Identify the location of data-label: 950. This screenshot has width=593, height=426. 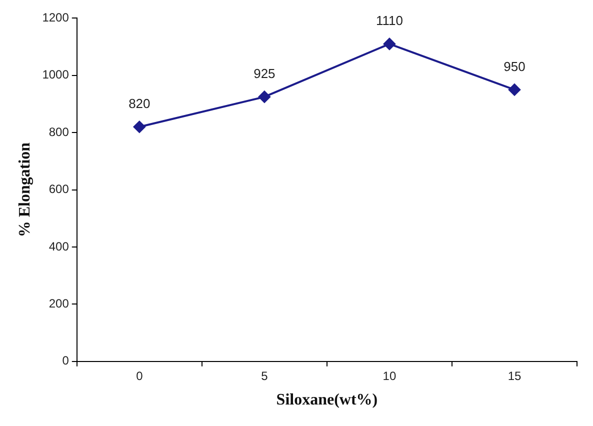
(515, 66).